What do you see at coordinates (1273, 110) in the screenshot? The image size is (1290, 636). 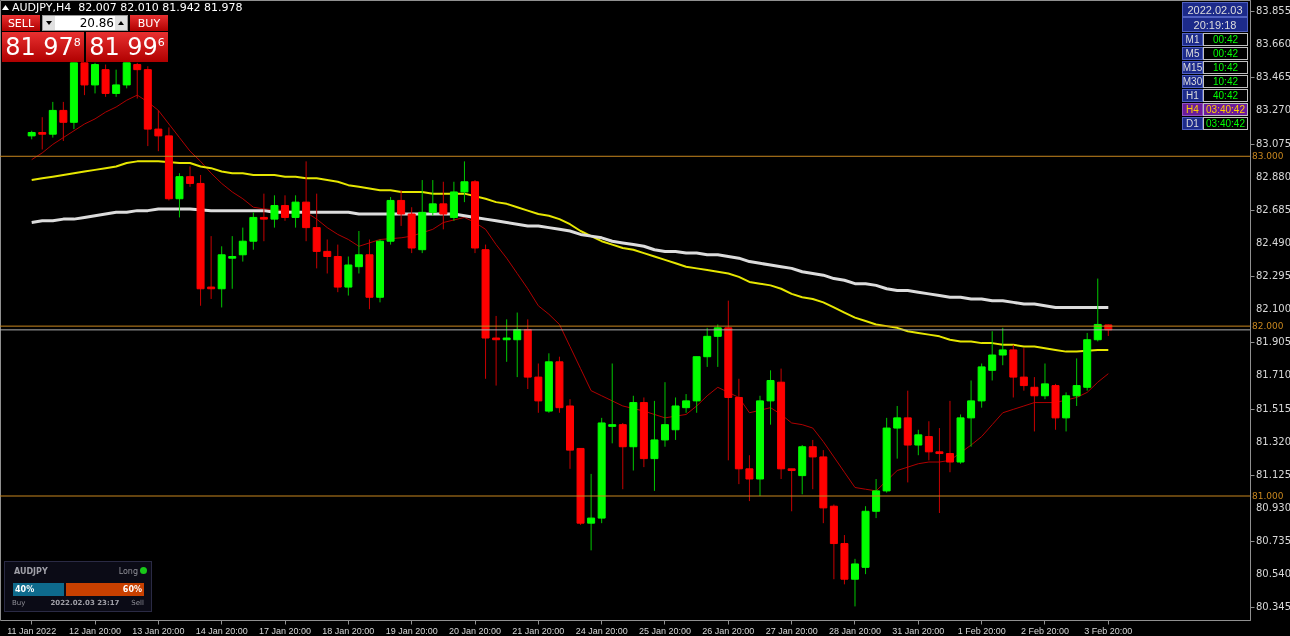 I see `y-tick-label: 83.270` at bounding box center [1273, 110].